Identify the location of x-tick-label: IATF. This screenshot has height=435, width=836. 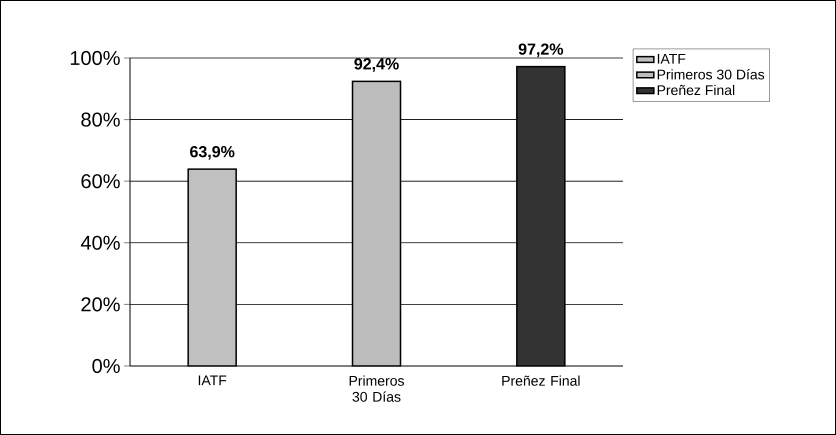
(212, 381).